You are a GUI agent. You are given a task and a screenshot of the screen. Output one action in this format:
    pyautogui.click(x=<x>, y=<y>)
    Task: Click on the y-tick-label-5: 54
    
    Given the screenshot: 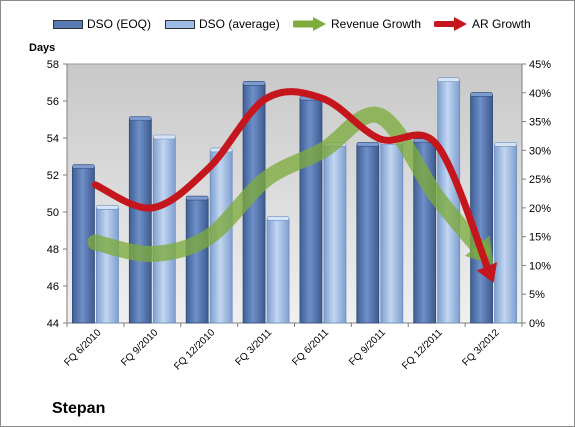 What is the action you would take?
    pyautogui.click(x=53, y=139)
    